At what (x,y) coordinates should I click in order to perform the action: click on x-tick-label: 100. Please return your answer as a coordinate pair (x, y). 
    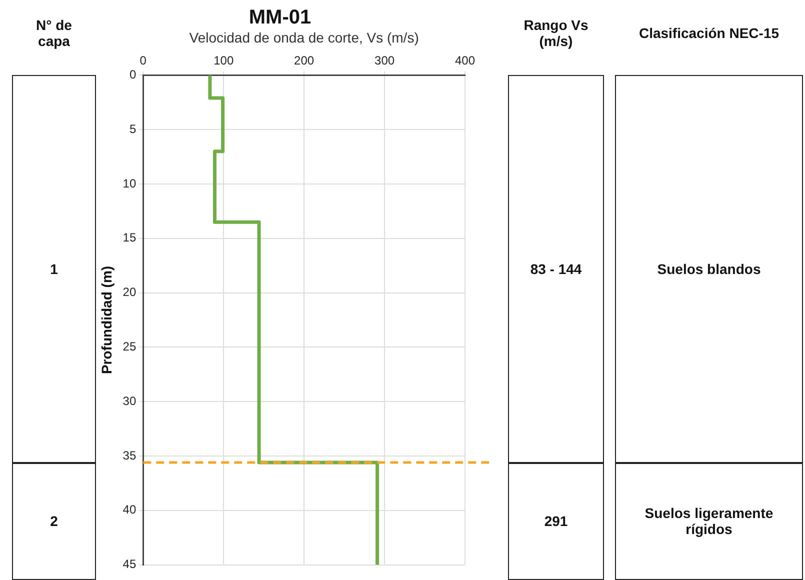
    Looking at the image, I should click on (224, 60).